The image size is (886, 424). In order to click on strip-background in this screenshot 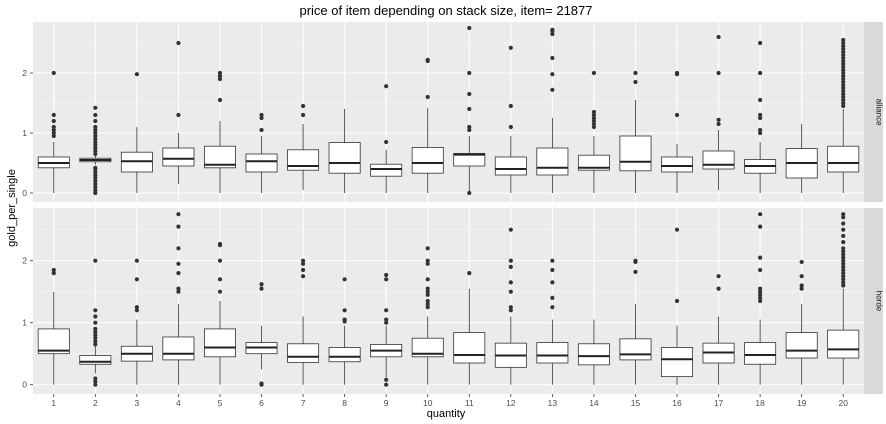, I will do `click(873, 301)`.